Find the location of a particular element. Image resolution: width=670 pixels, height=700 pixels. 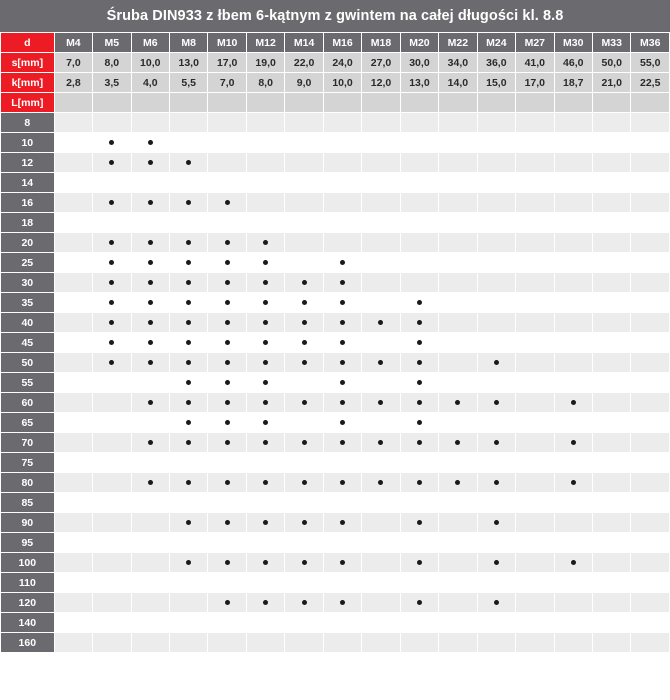

column-header-m27: M27 is located at coordinates (535, 42).